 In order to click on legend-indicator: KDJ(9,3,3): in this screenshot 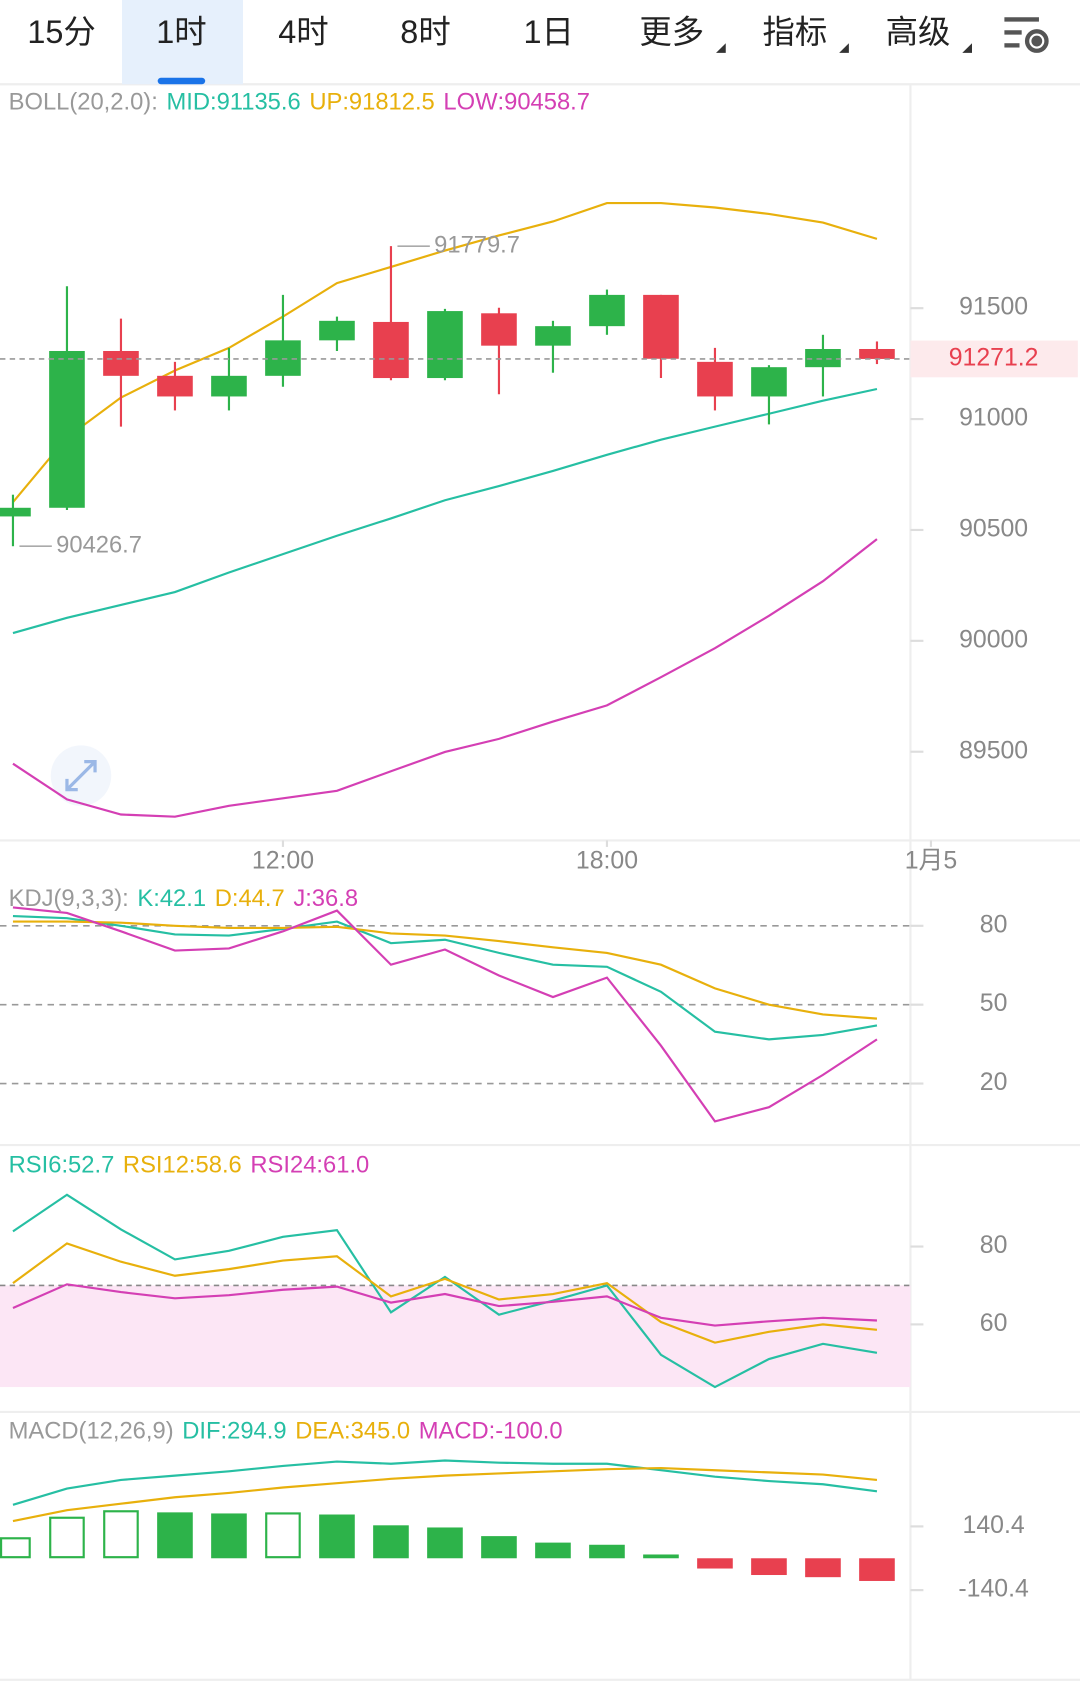, I will do `click(69, 898)`.